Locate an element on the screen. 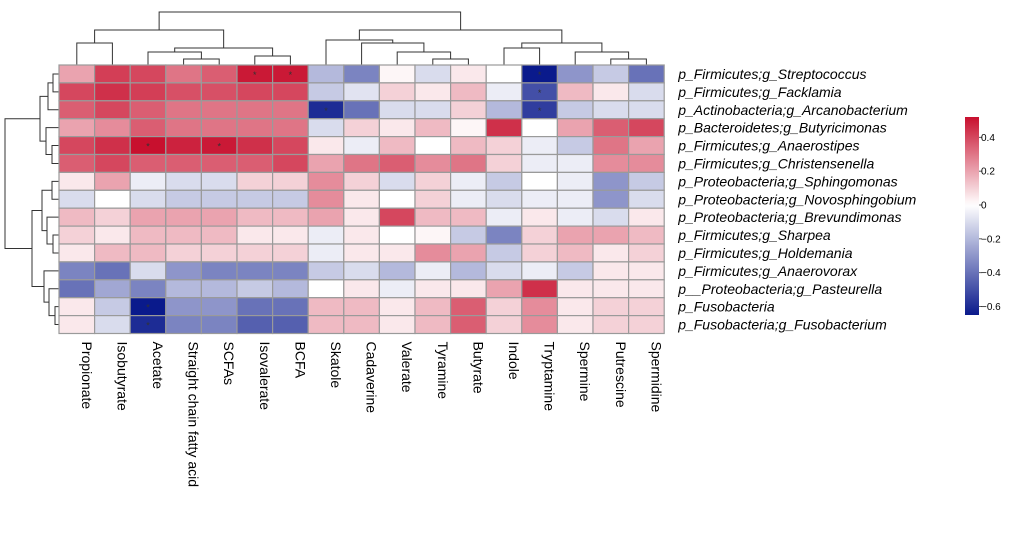 This screenshot has width=1011, height=533. row-label: p_Proteobacteria;g_Brevundimonas is located at coordinates (789, 217).